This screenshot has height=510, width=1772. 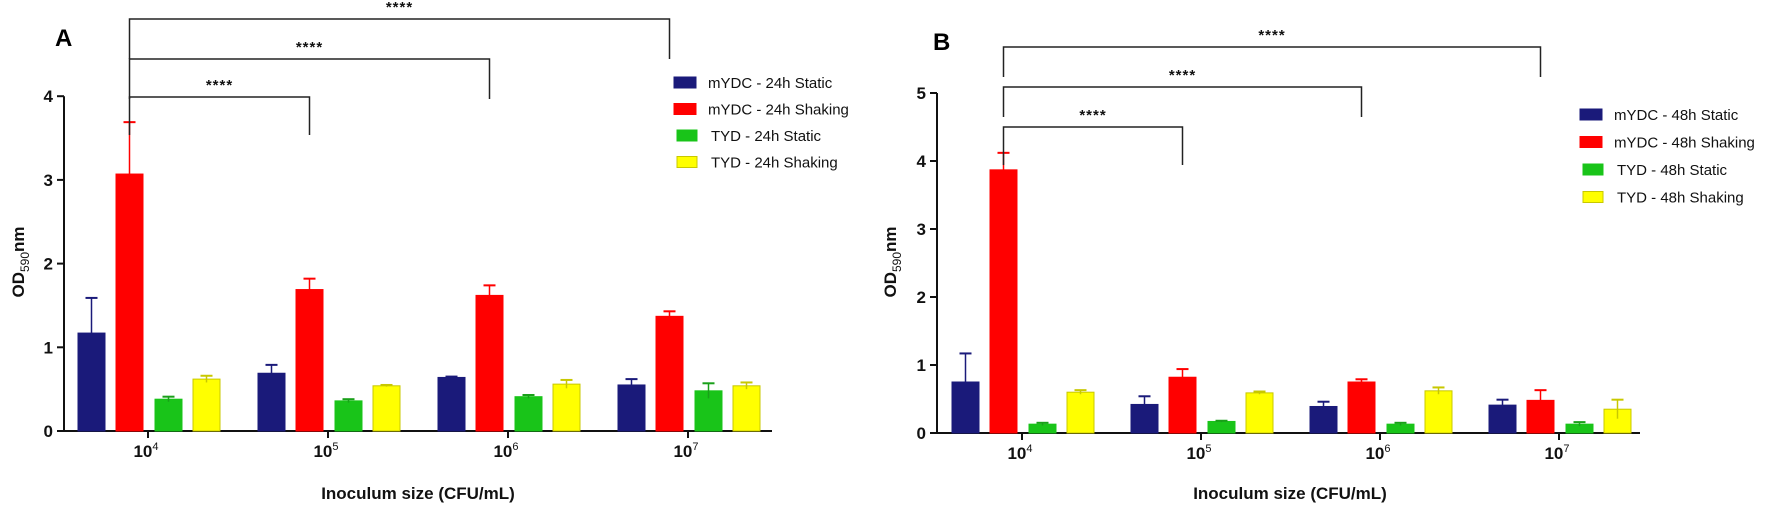 What do you see at coordinates (774, 163) in the screenshot?
I see `legend-label: TYD - 24h Shaking` at bounding box center [774, 163].